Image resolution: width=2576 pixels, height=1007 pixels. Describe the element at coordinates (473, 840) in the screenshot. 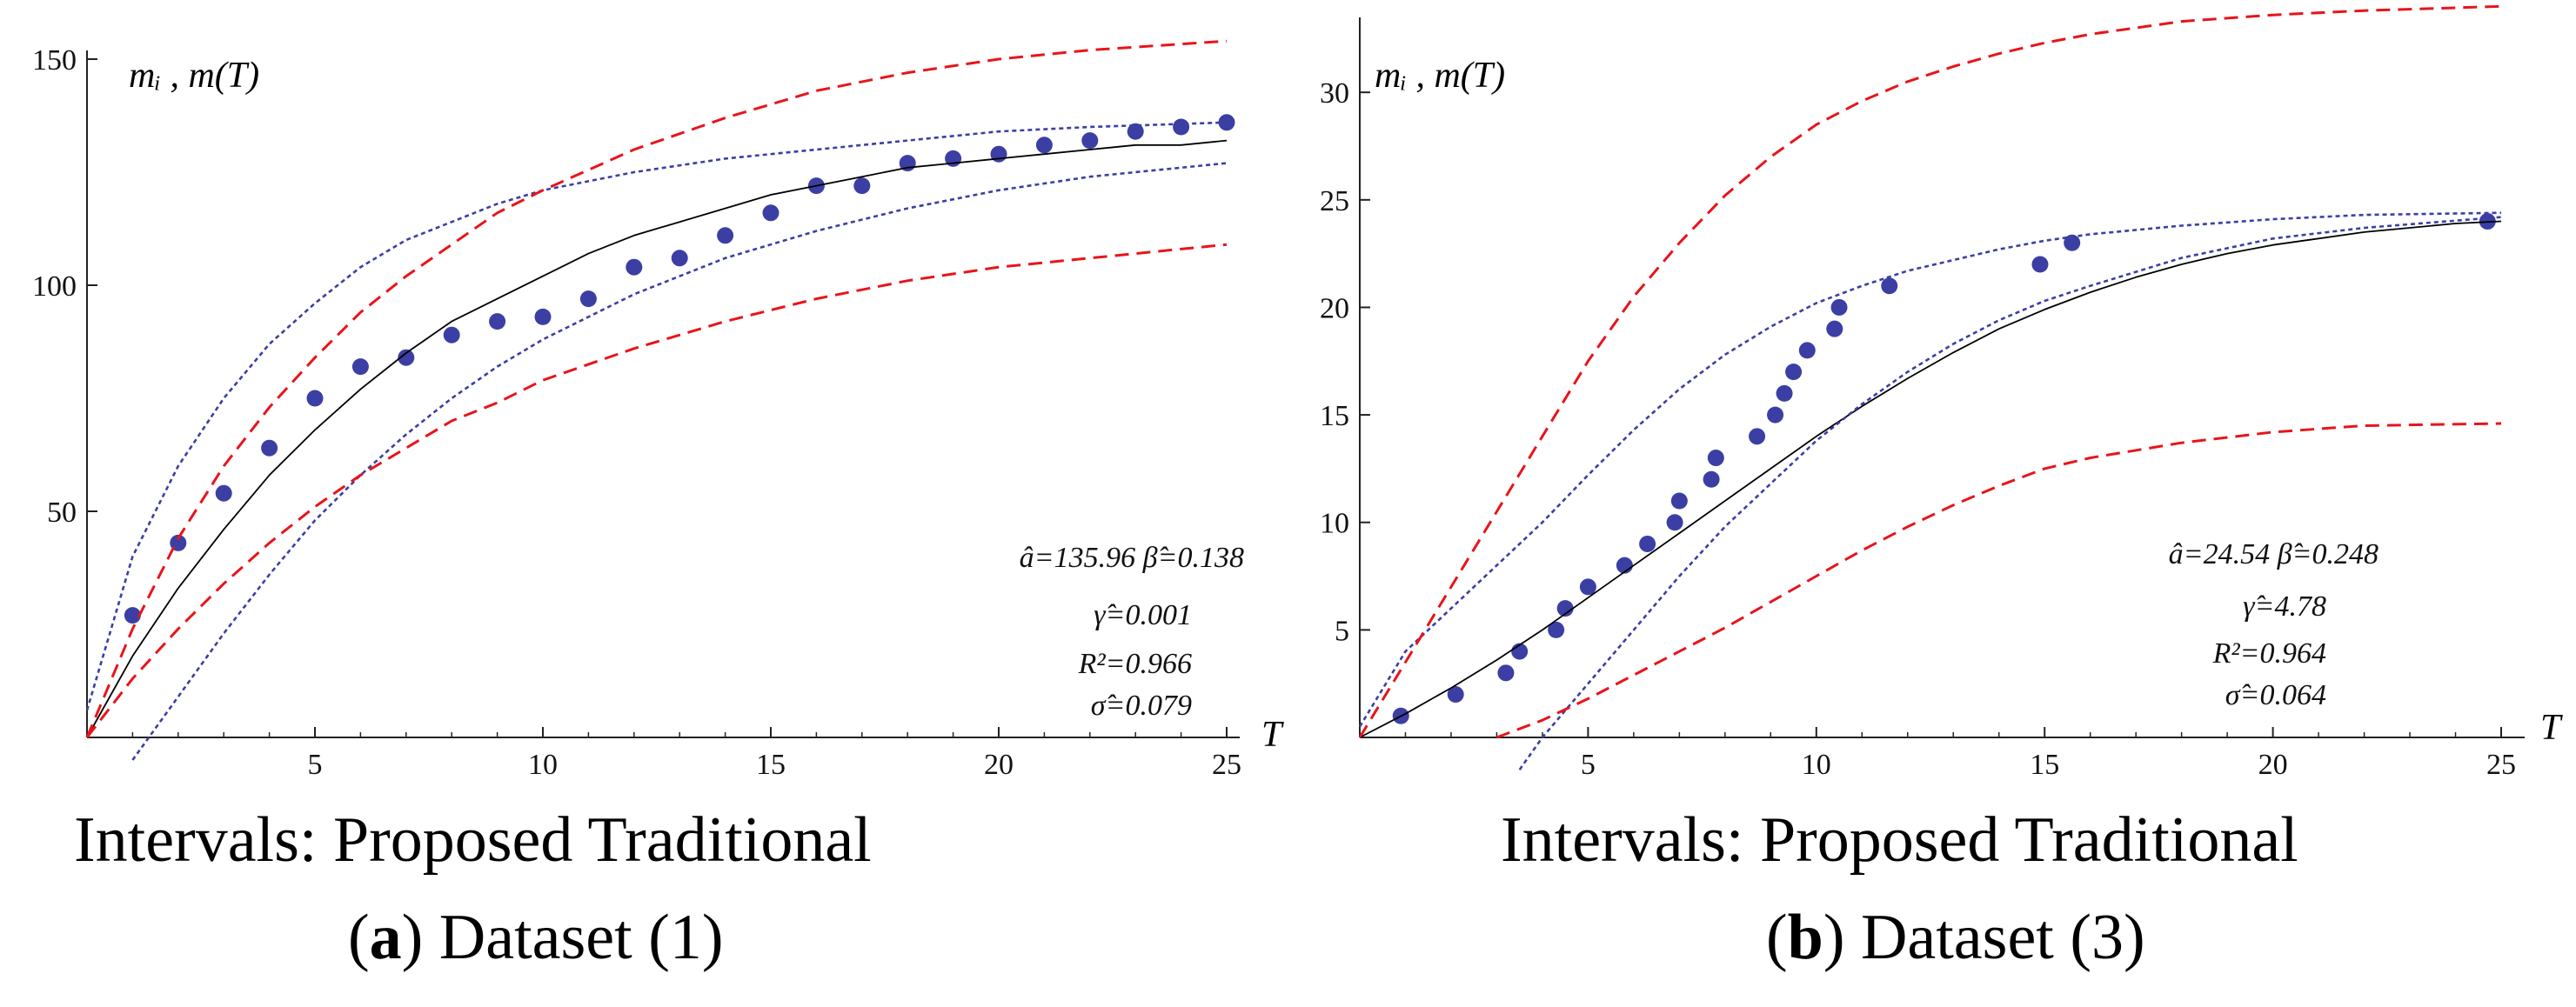

I see `chart-1-legend-text: Intervals: Proposed Traditional` at that location.